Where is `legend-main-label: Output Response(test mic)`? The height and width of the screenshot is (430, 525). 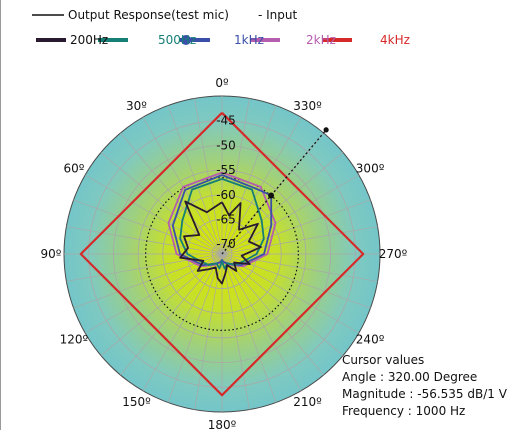
legend-main-label: Output Response(test mic) is located at coordinates (148, 15).